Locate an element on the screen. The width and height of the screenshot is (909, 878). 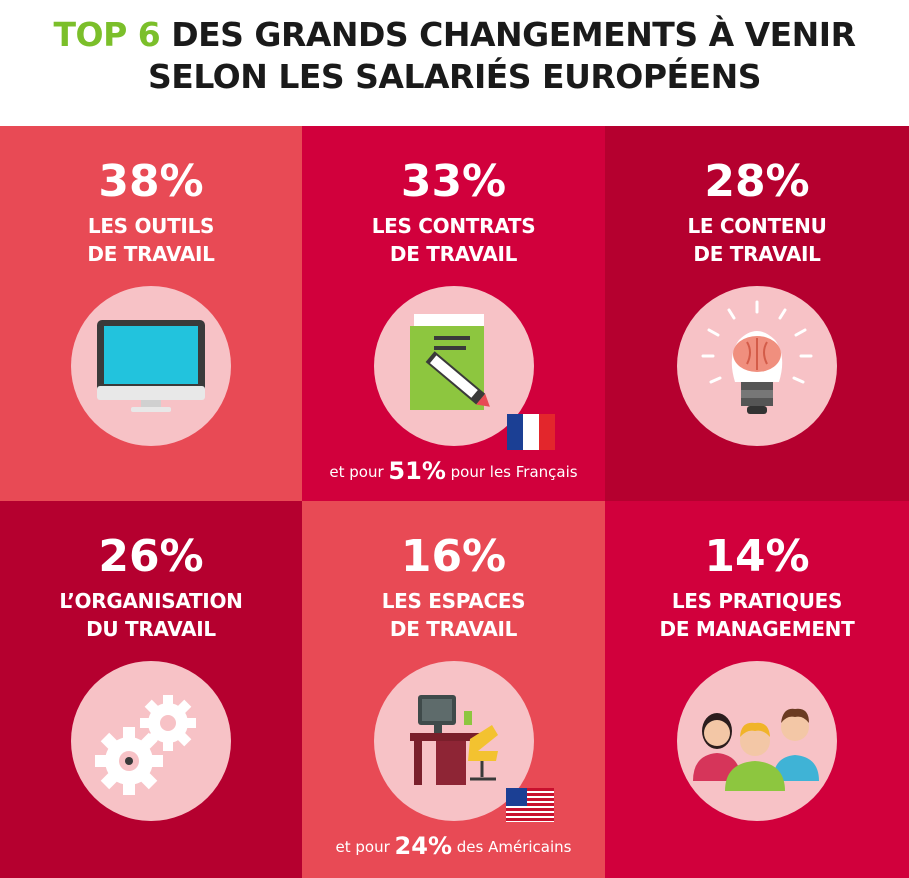
stat-value: 33% is located at coordinates (453, 181).